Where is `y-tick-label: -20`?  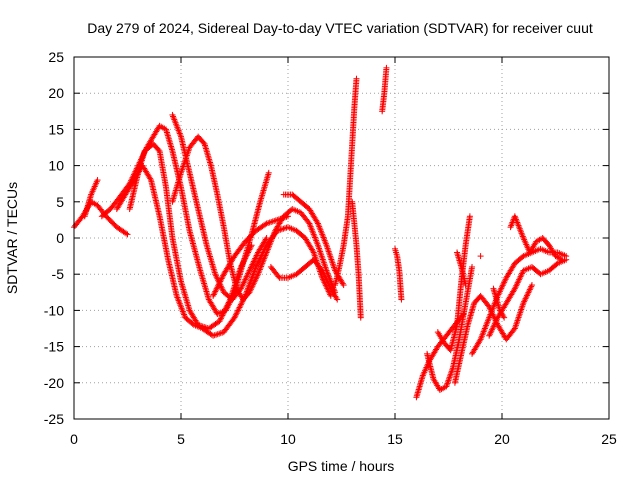 y-tick-label: -20 is located at coordinates (54, 383).